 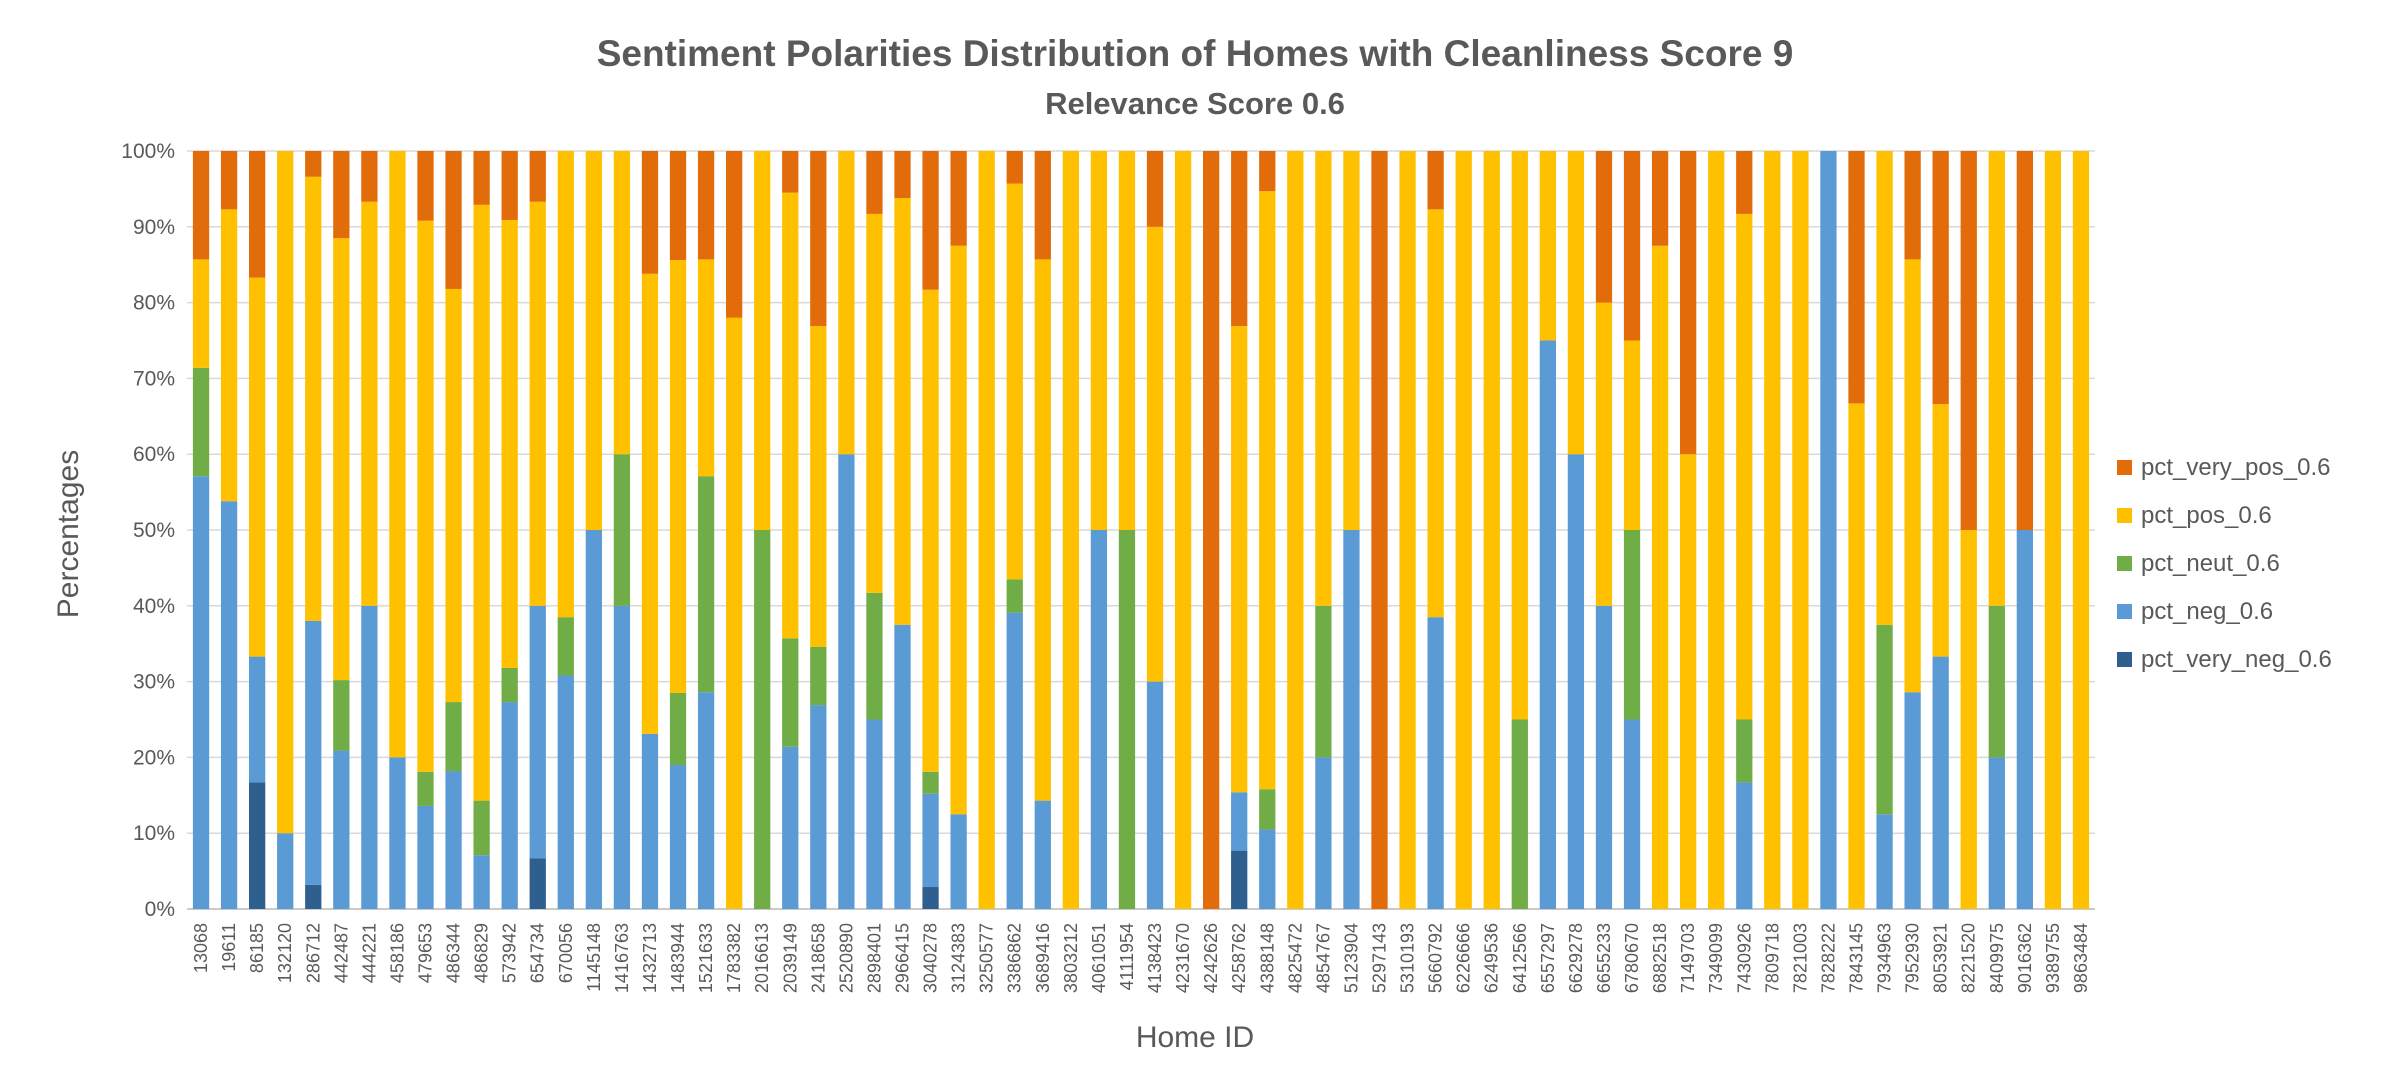 I want to click on x-tick-label: 6780670, so click(x=1632, y=958).